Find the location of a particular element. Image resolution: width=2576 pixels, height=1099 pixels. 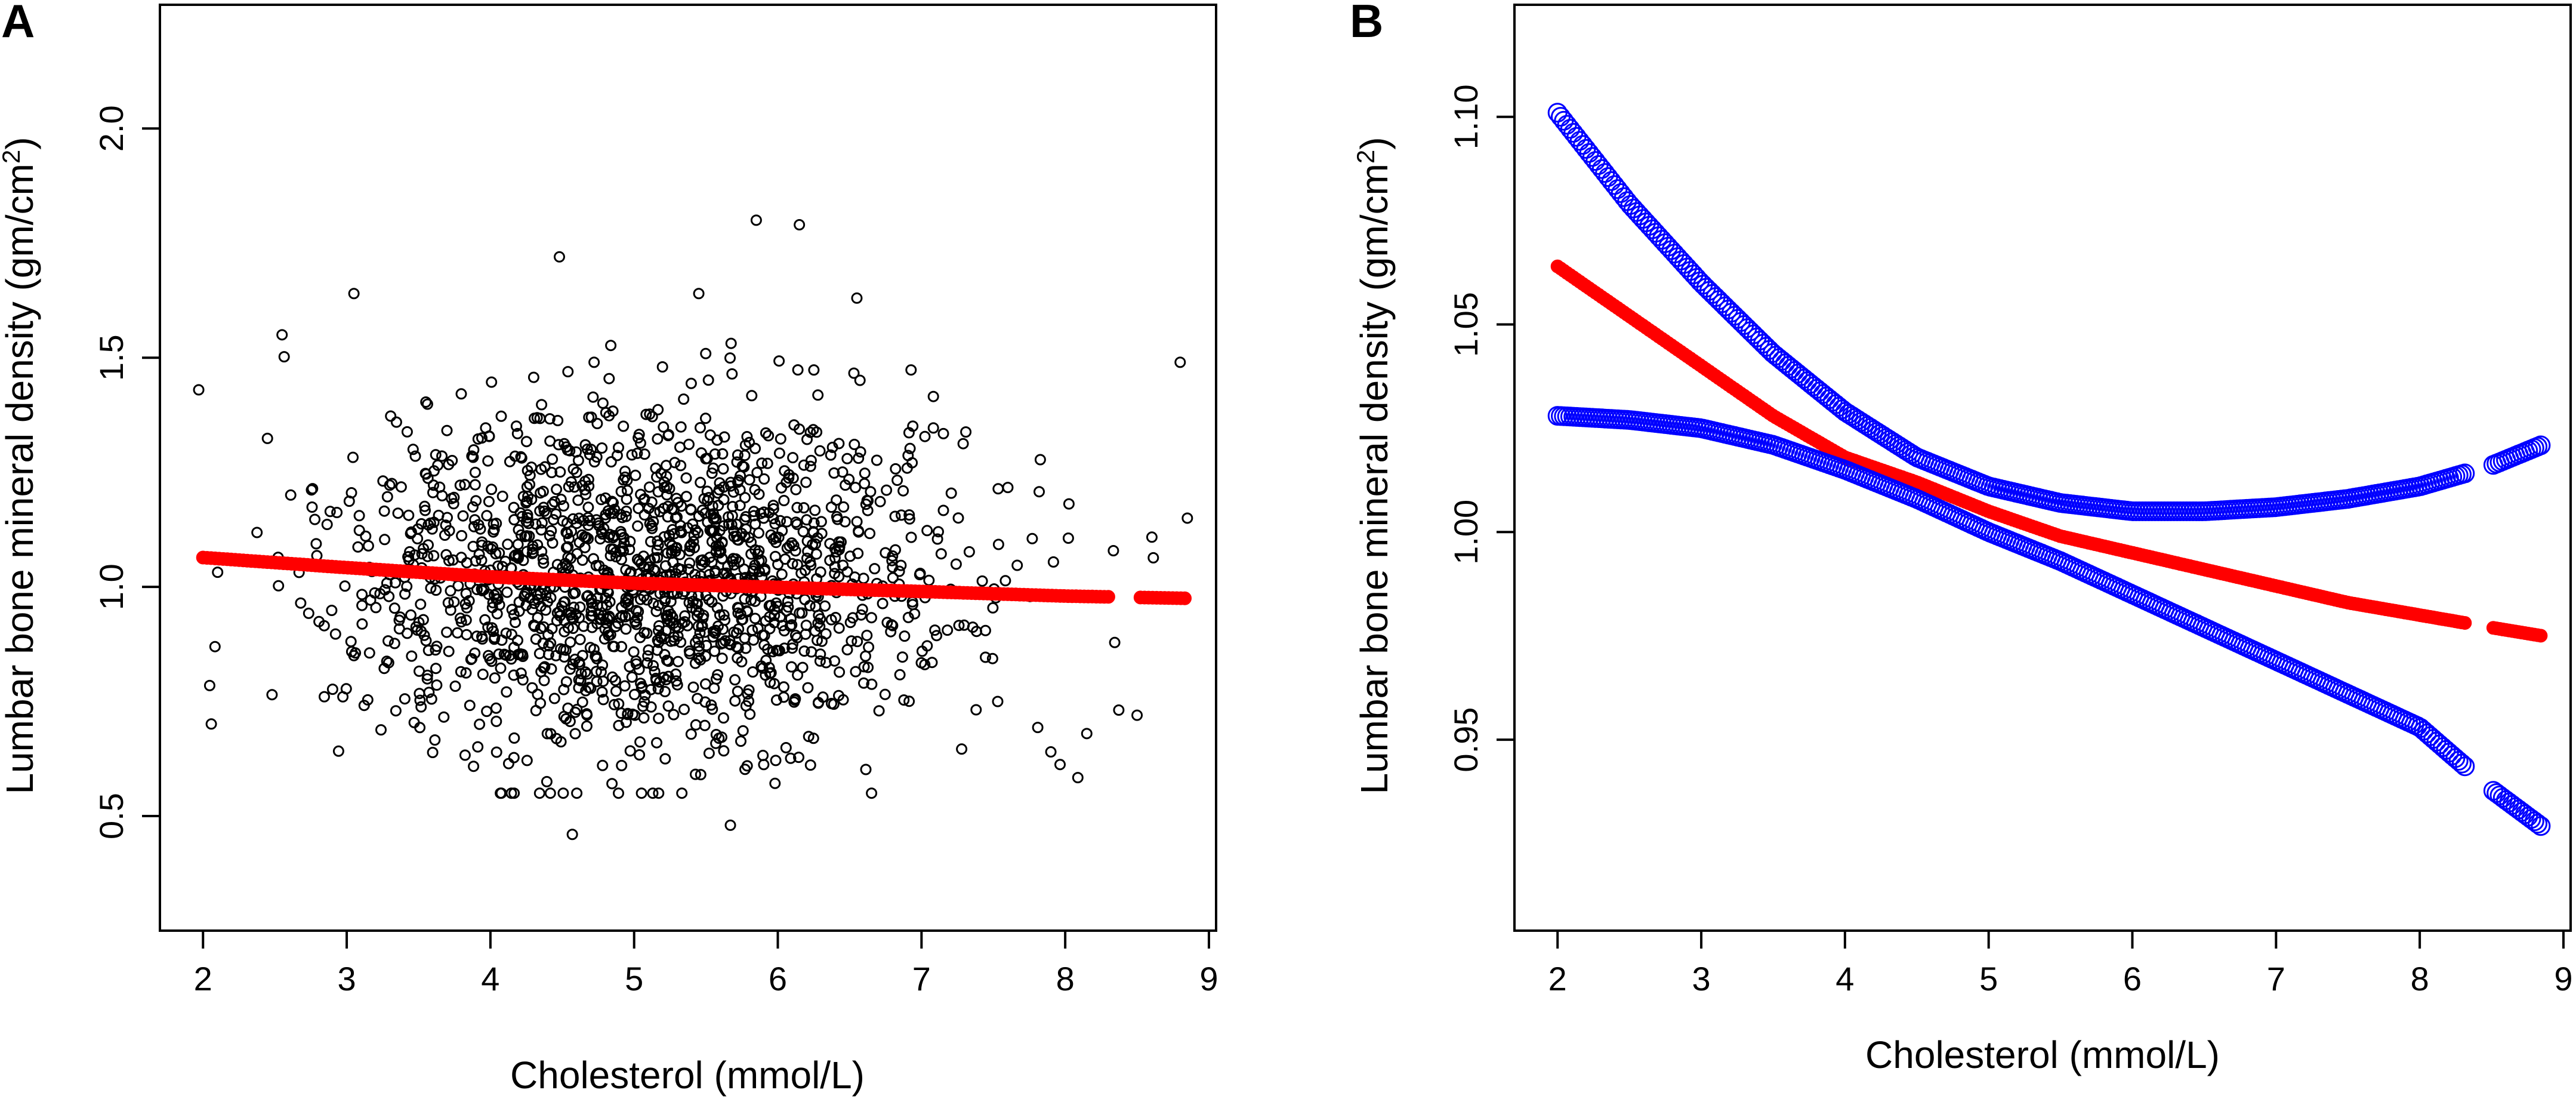

panel-b-x-tick-label: 6 is located at coordinates (2132, 979).